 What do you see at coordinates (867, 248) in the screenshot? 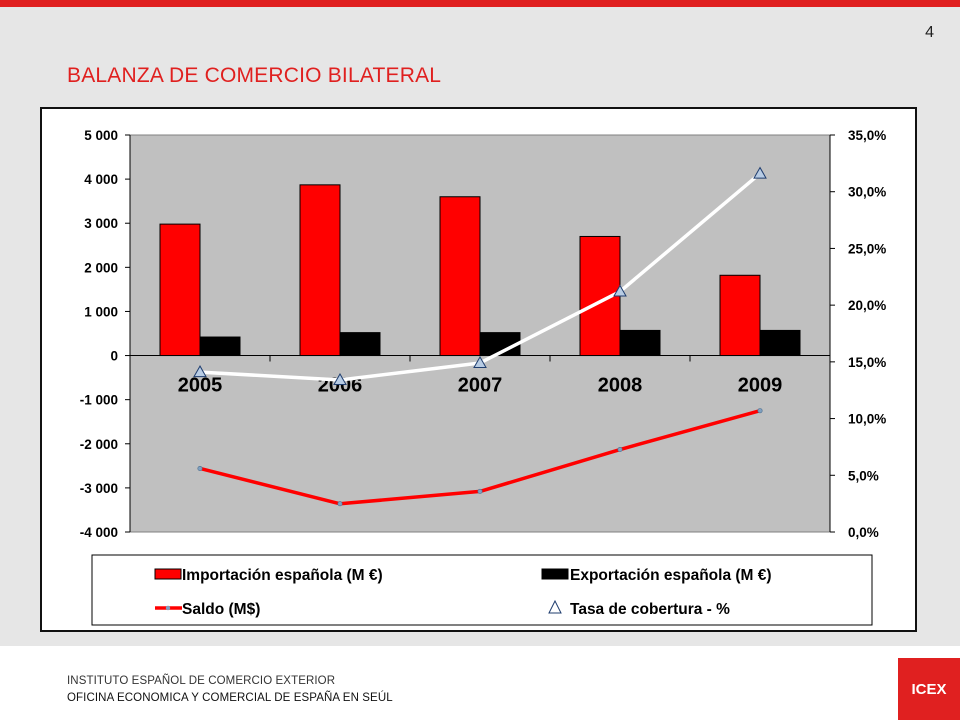
I see `y-right-tick-label: 25,0%` at bounding box center [867, 248].